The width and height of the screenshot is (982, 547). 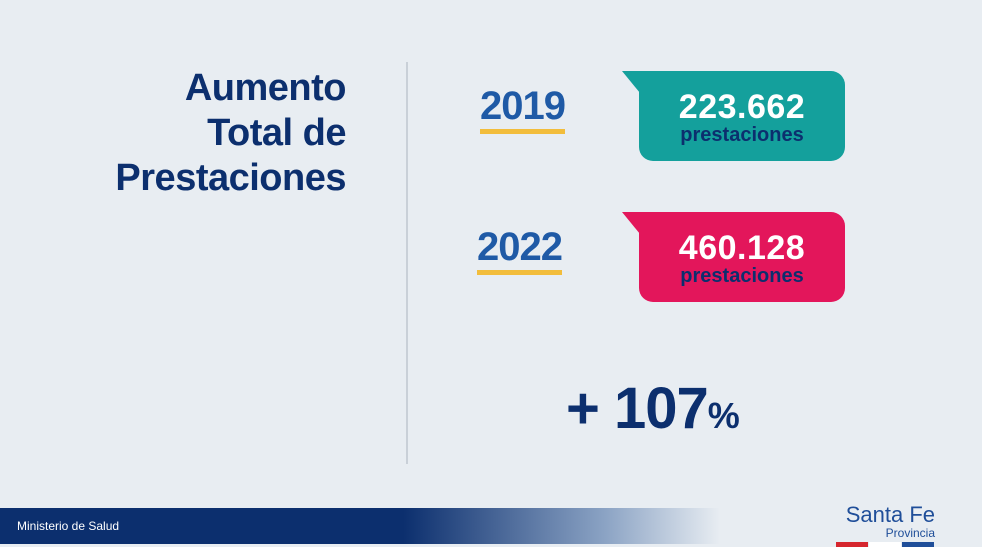 What do you see at coordinates (407, 263) in the screenshot?
I see `vertical-divider` at bounding box center [407, 263].